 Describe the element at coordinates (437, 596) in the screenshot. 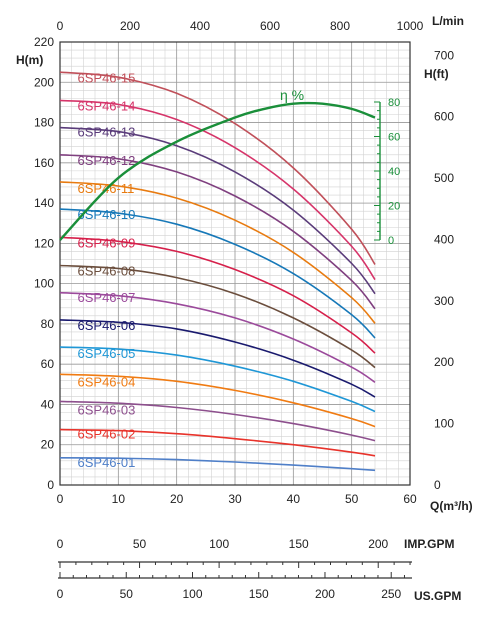

I see `us-gpm-label: US.GPM` at that location.